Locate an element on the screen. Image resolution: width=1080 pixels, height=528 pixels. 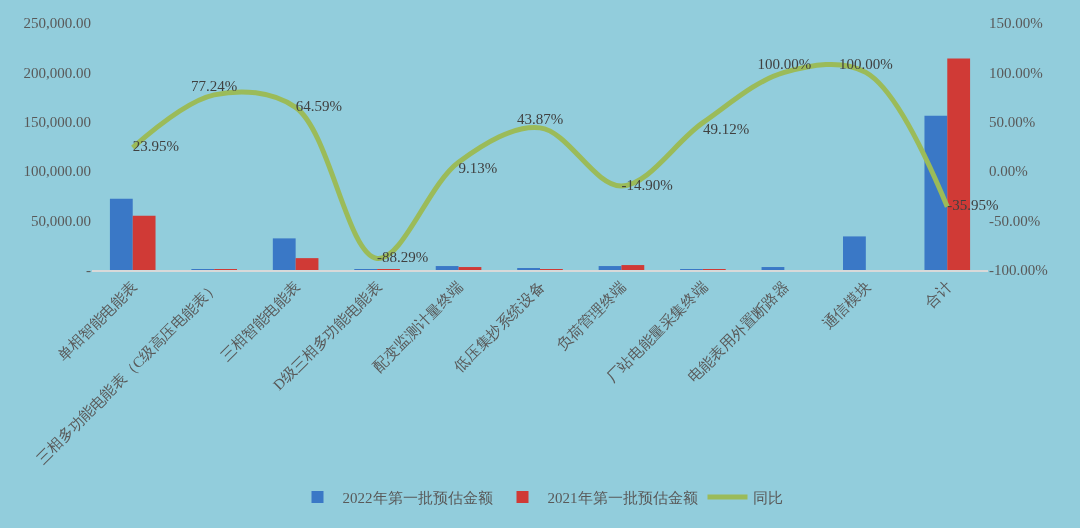
y-tick-label: 50,000.00 is located at coordinates (61, 220).